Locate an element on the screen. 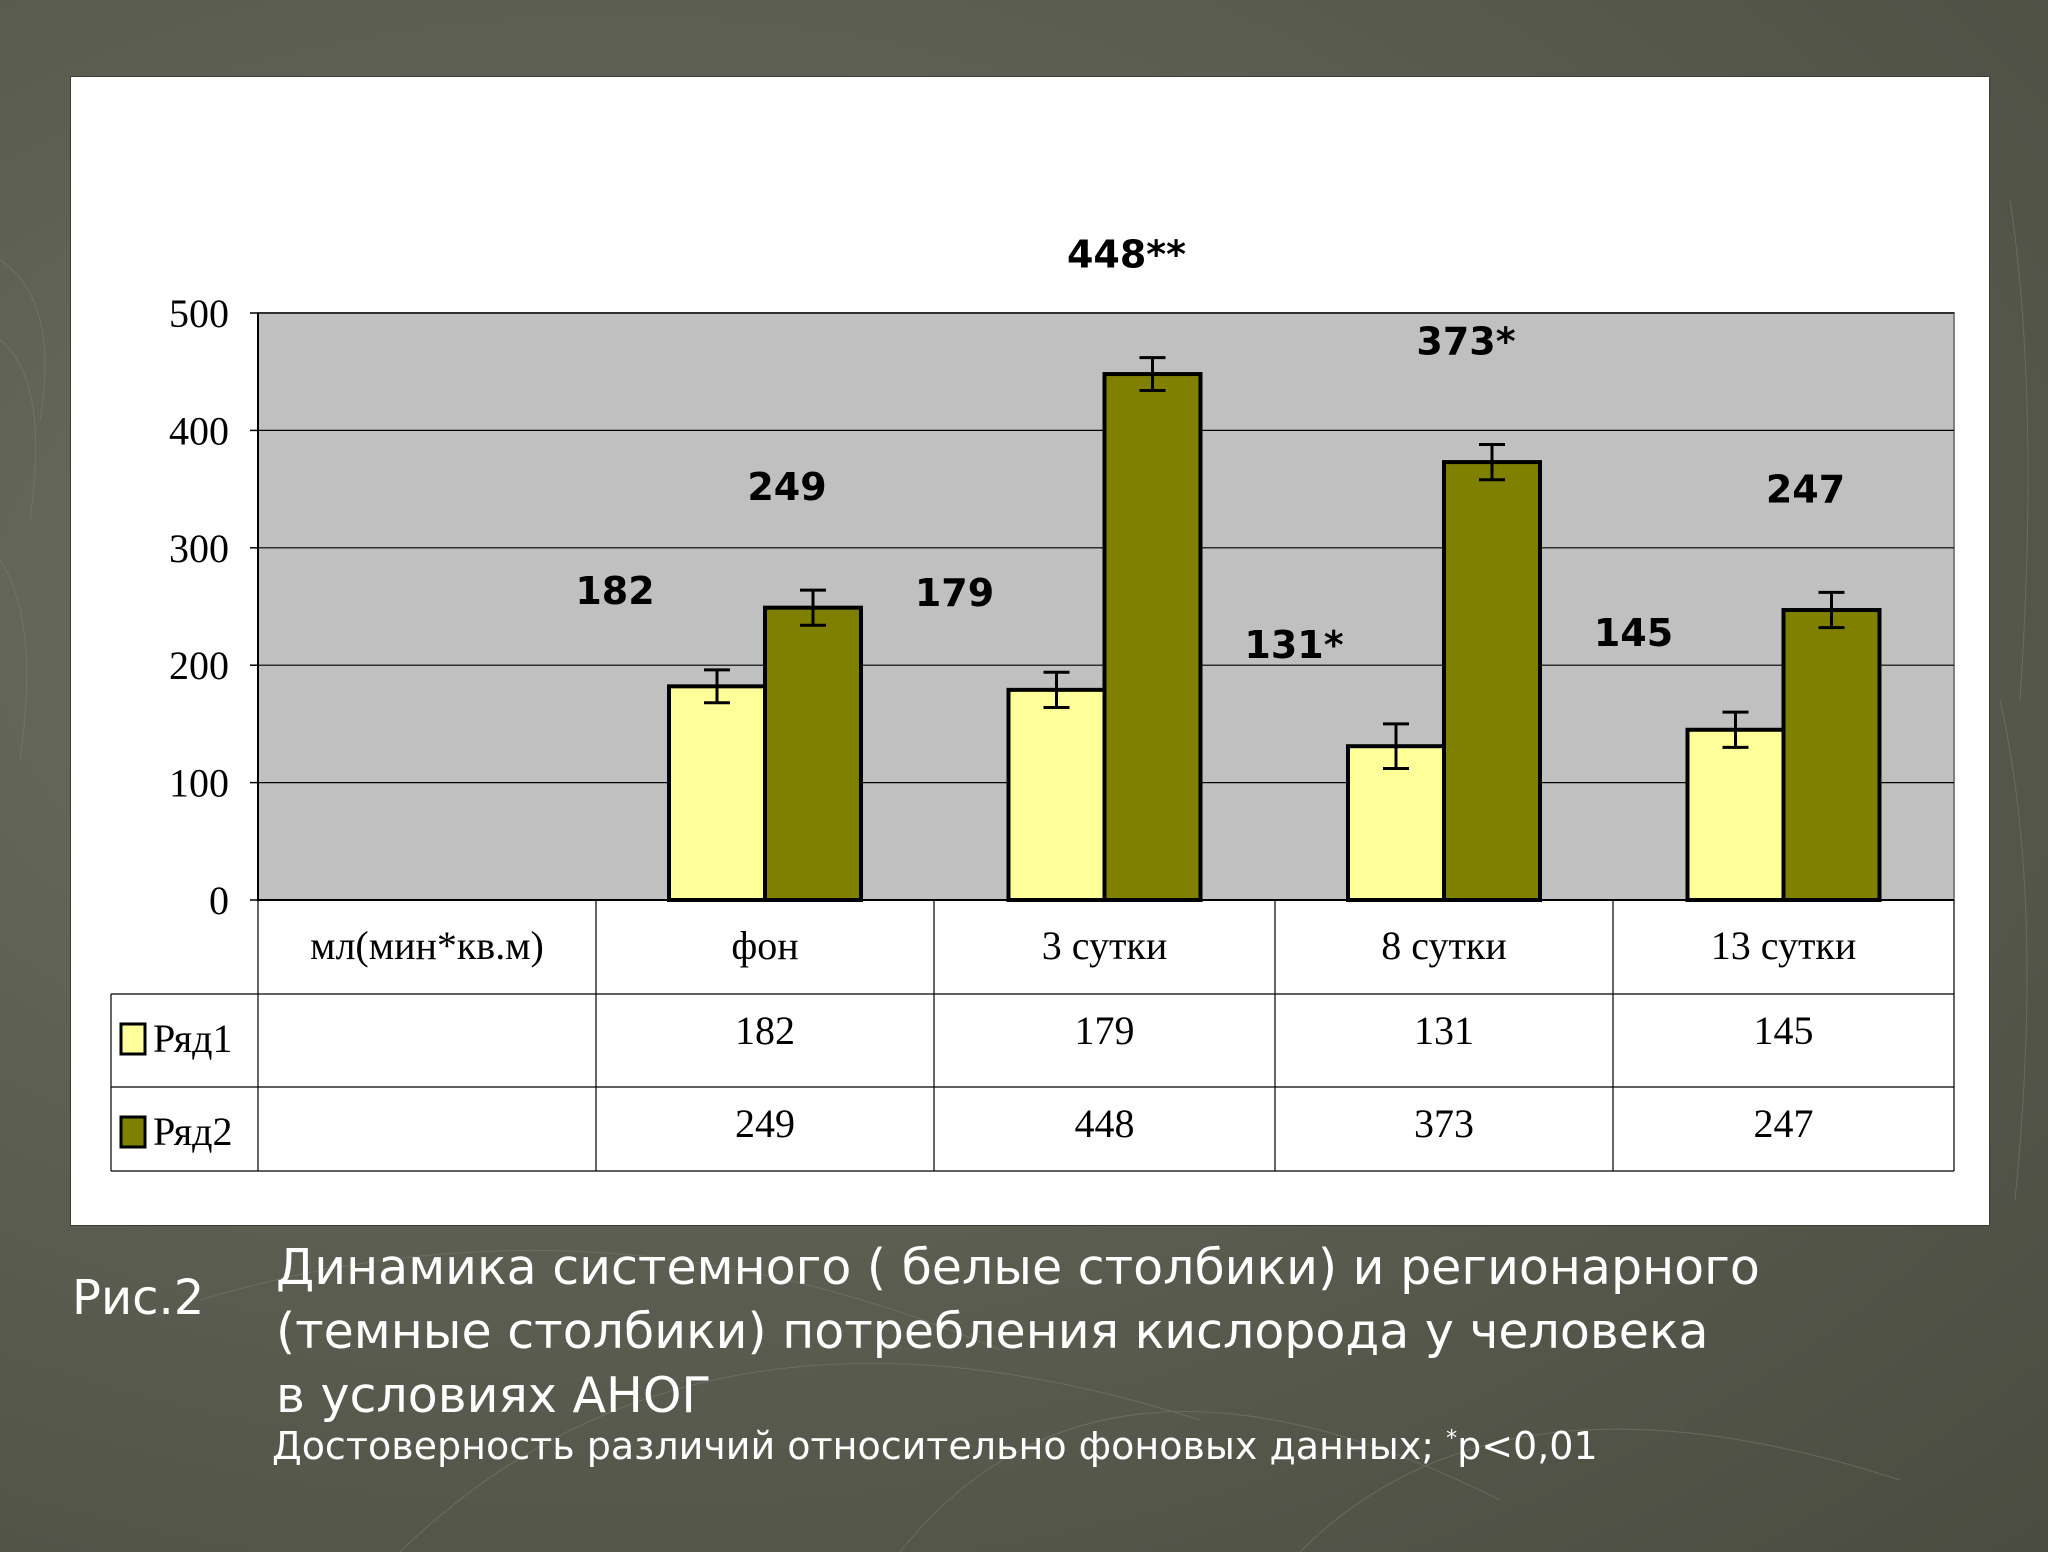 Image resolution: width=2048 pixels, height=1552 pixels. table-cell: 182 is located at coordinates (765, 1030).